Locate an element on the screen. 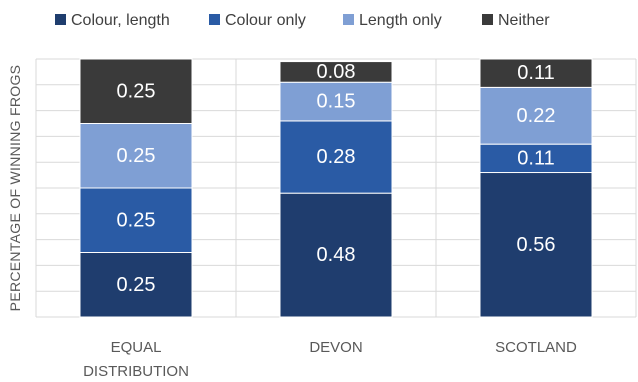  data-label: 0.22 is located at coordinates (536, 116).